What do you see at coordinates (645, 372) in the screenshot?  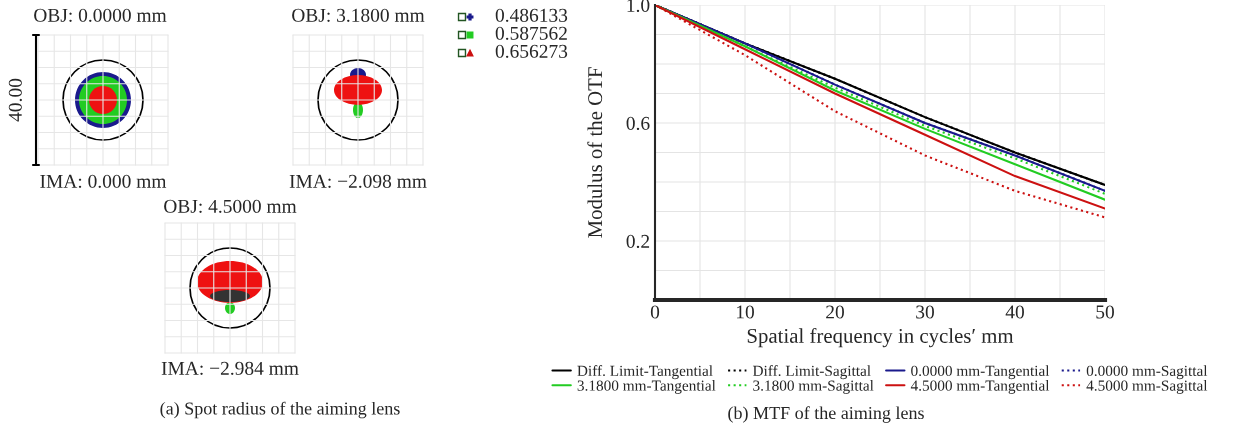 I see `legend-label: Diff. Limit-Tangential` at bounding box center [645, 372].